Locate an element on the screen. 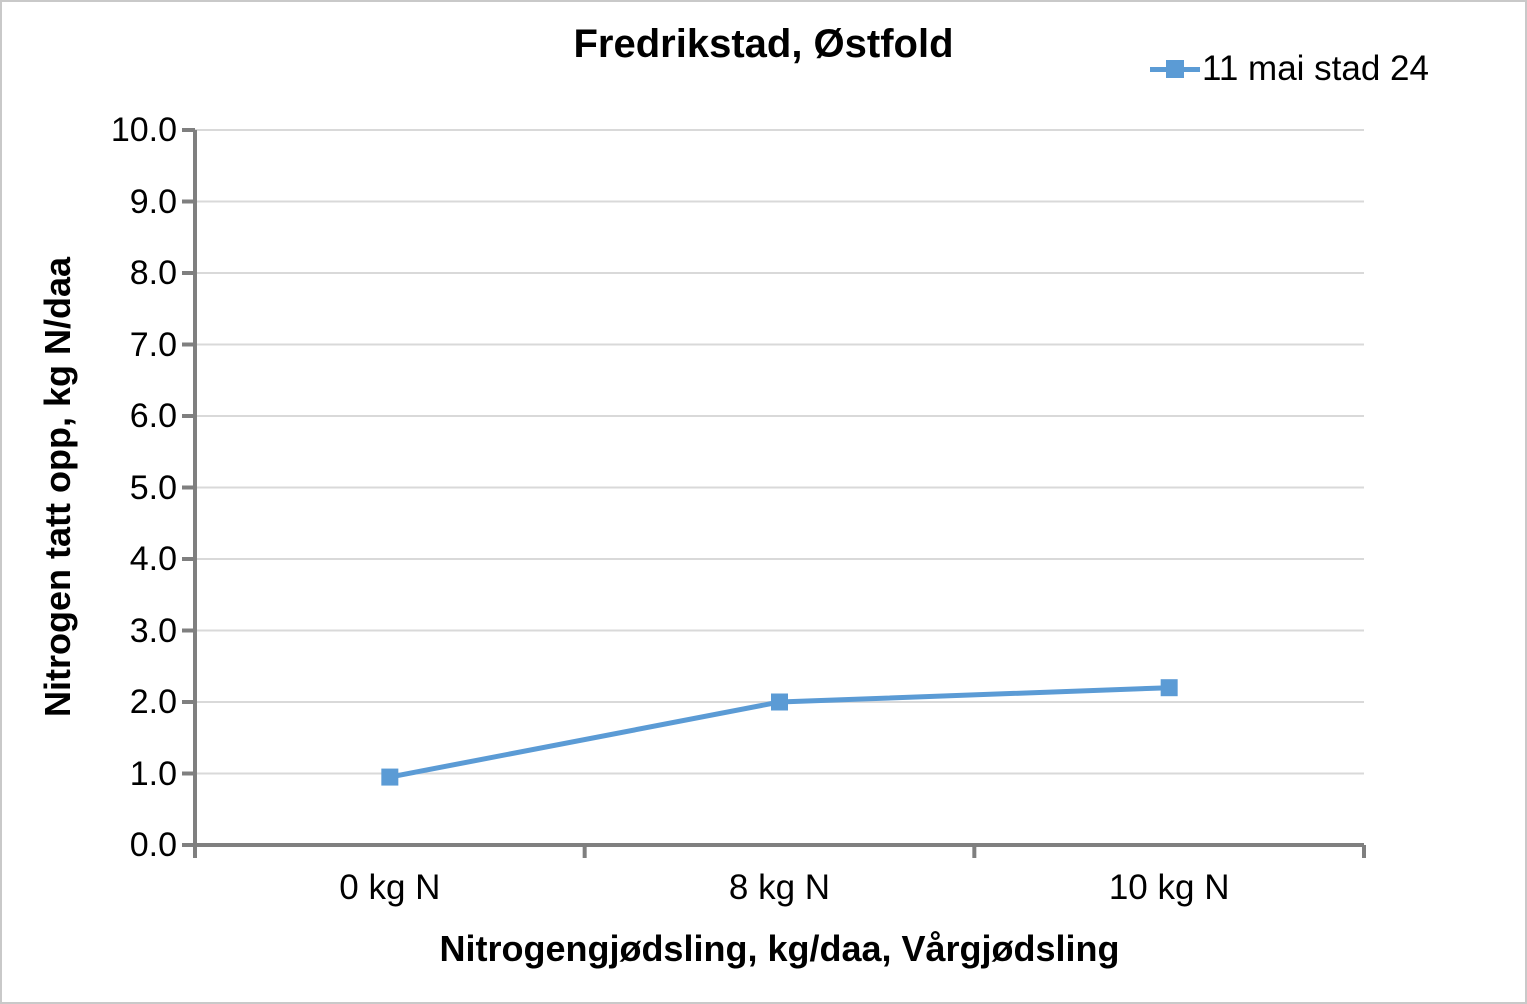 This screenshot has height=1004, width=1527. chart-title: Fredrikstad, Østfold is located at coordinates (763, 44).